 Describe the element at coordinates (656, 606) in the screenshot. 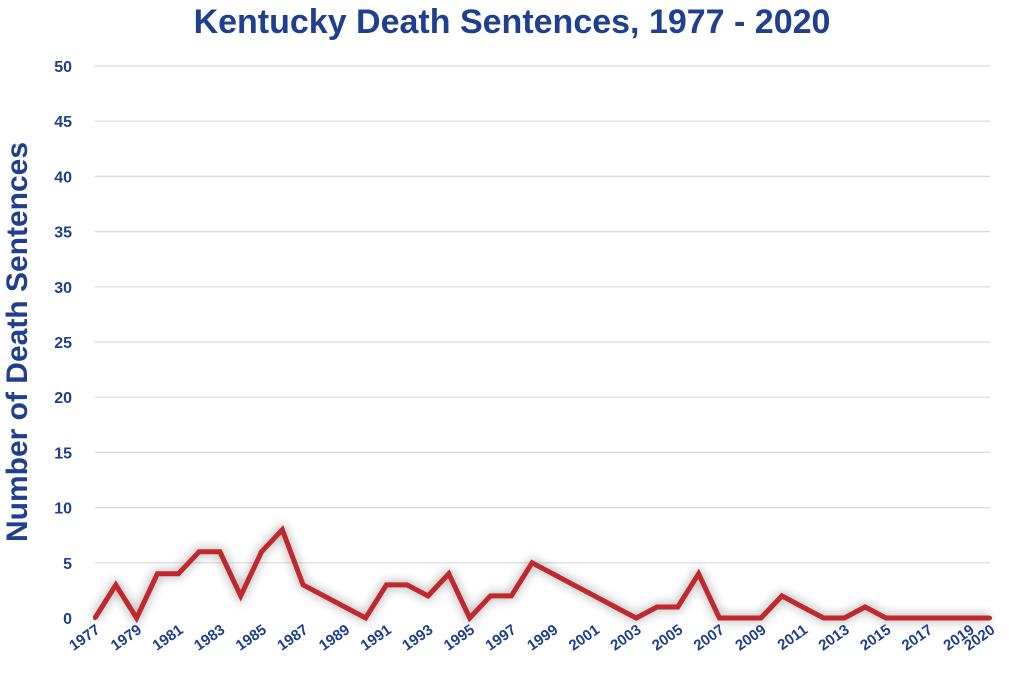

I see `data-point-2004` at that location.